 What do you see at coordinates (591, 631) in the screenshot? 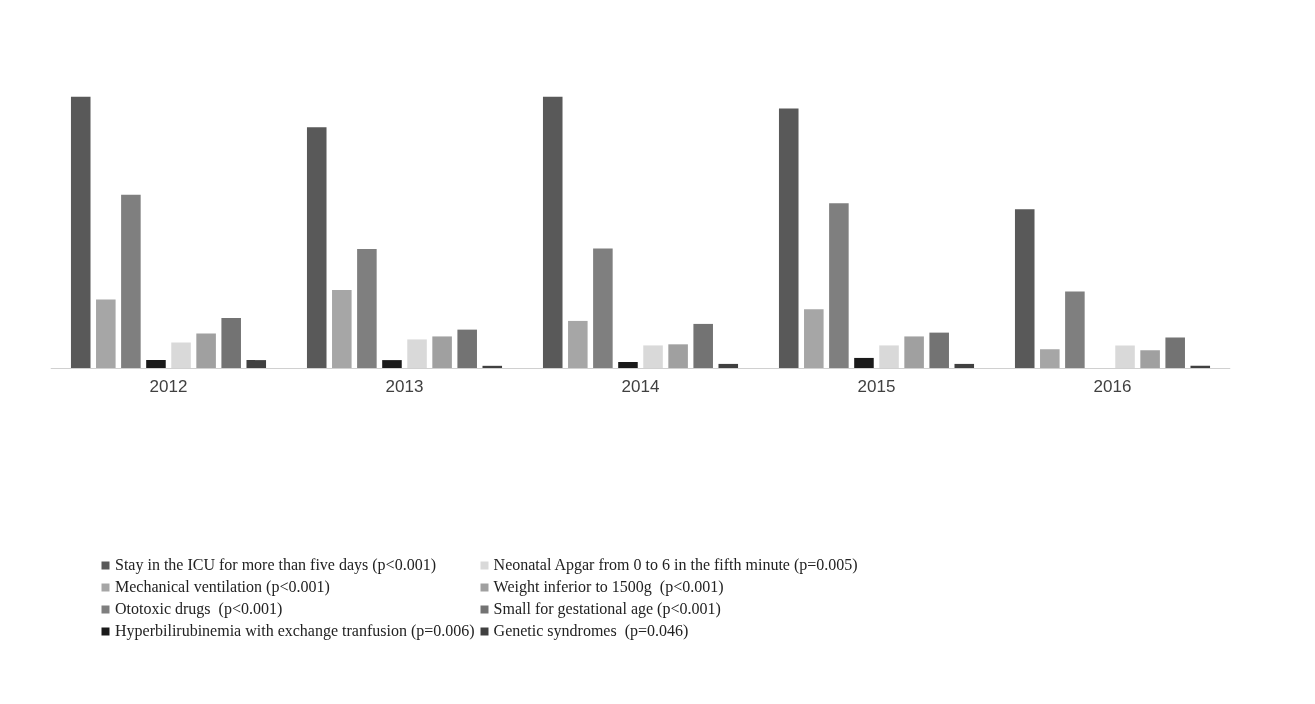
I see `legend-label: Genetic syndromes (p=0.046)` at bounding box center [591, 631].